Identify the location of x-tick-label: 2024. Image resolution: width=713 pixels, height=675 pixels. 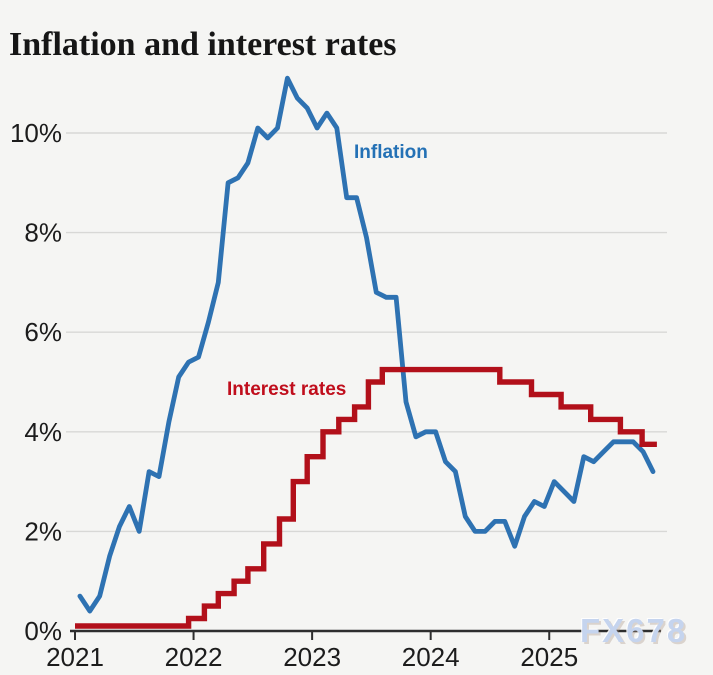
(431, 657).